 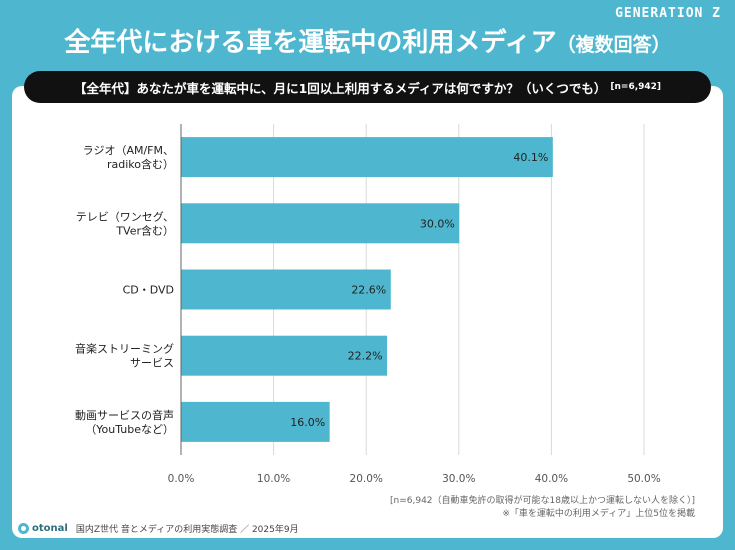 I want to click on title-text: 全年代における車を運転中の利用メディア, so click(x=310, y=43).